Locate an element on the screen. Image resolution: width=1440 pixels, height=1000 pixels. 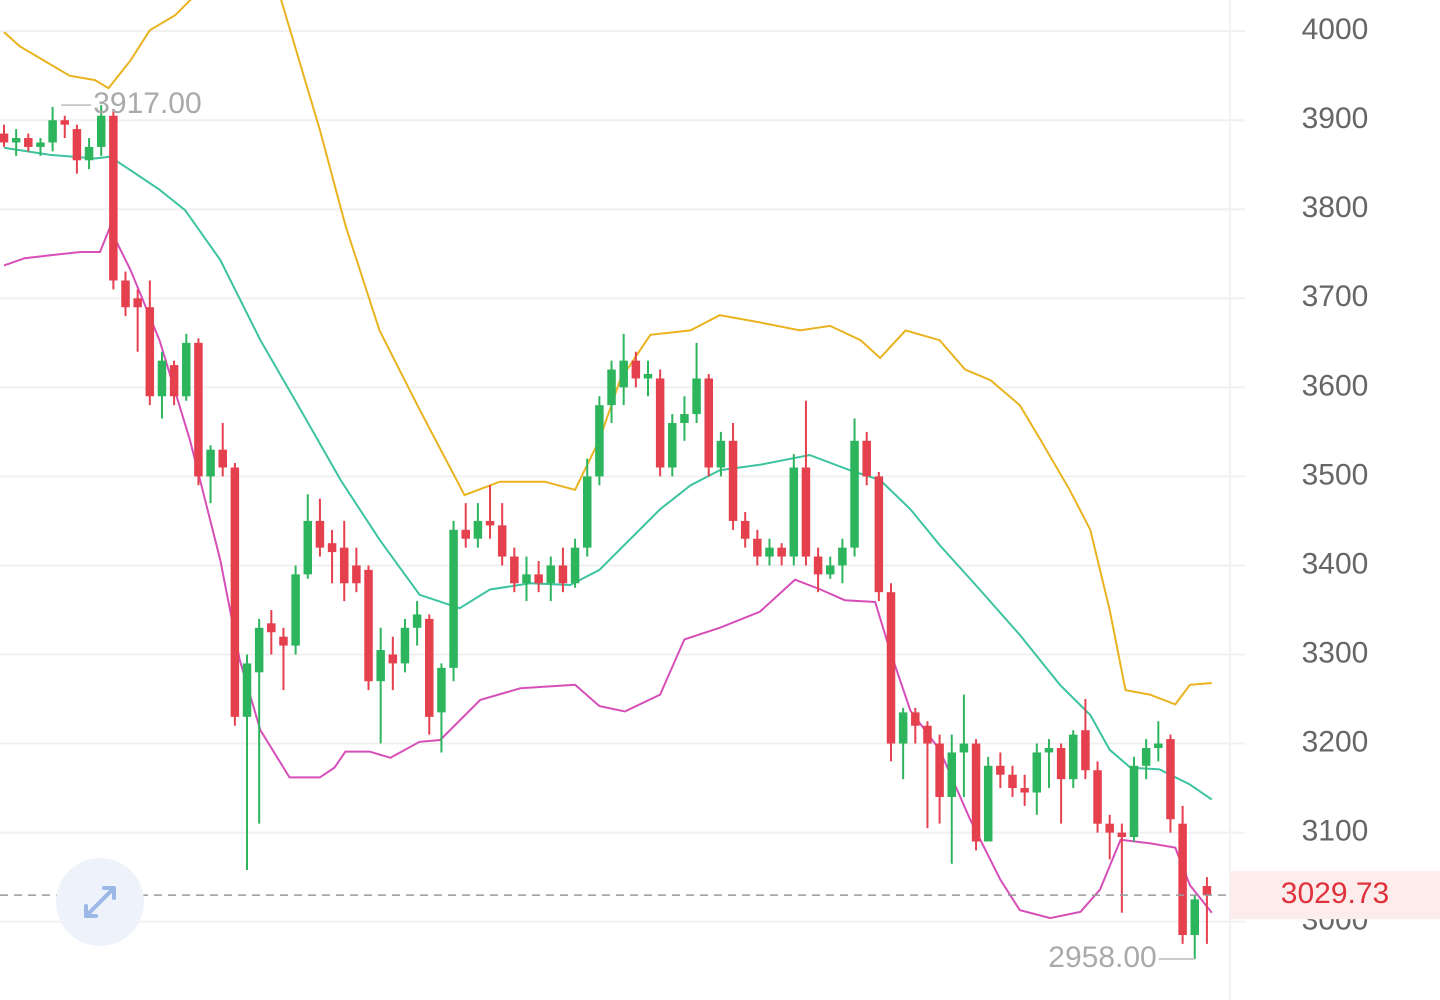
y-tick-label: 3500 is located at coordinates (1335, 474).